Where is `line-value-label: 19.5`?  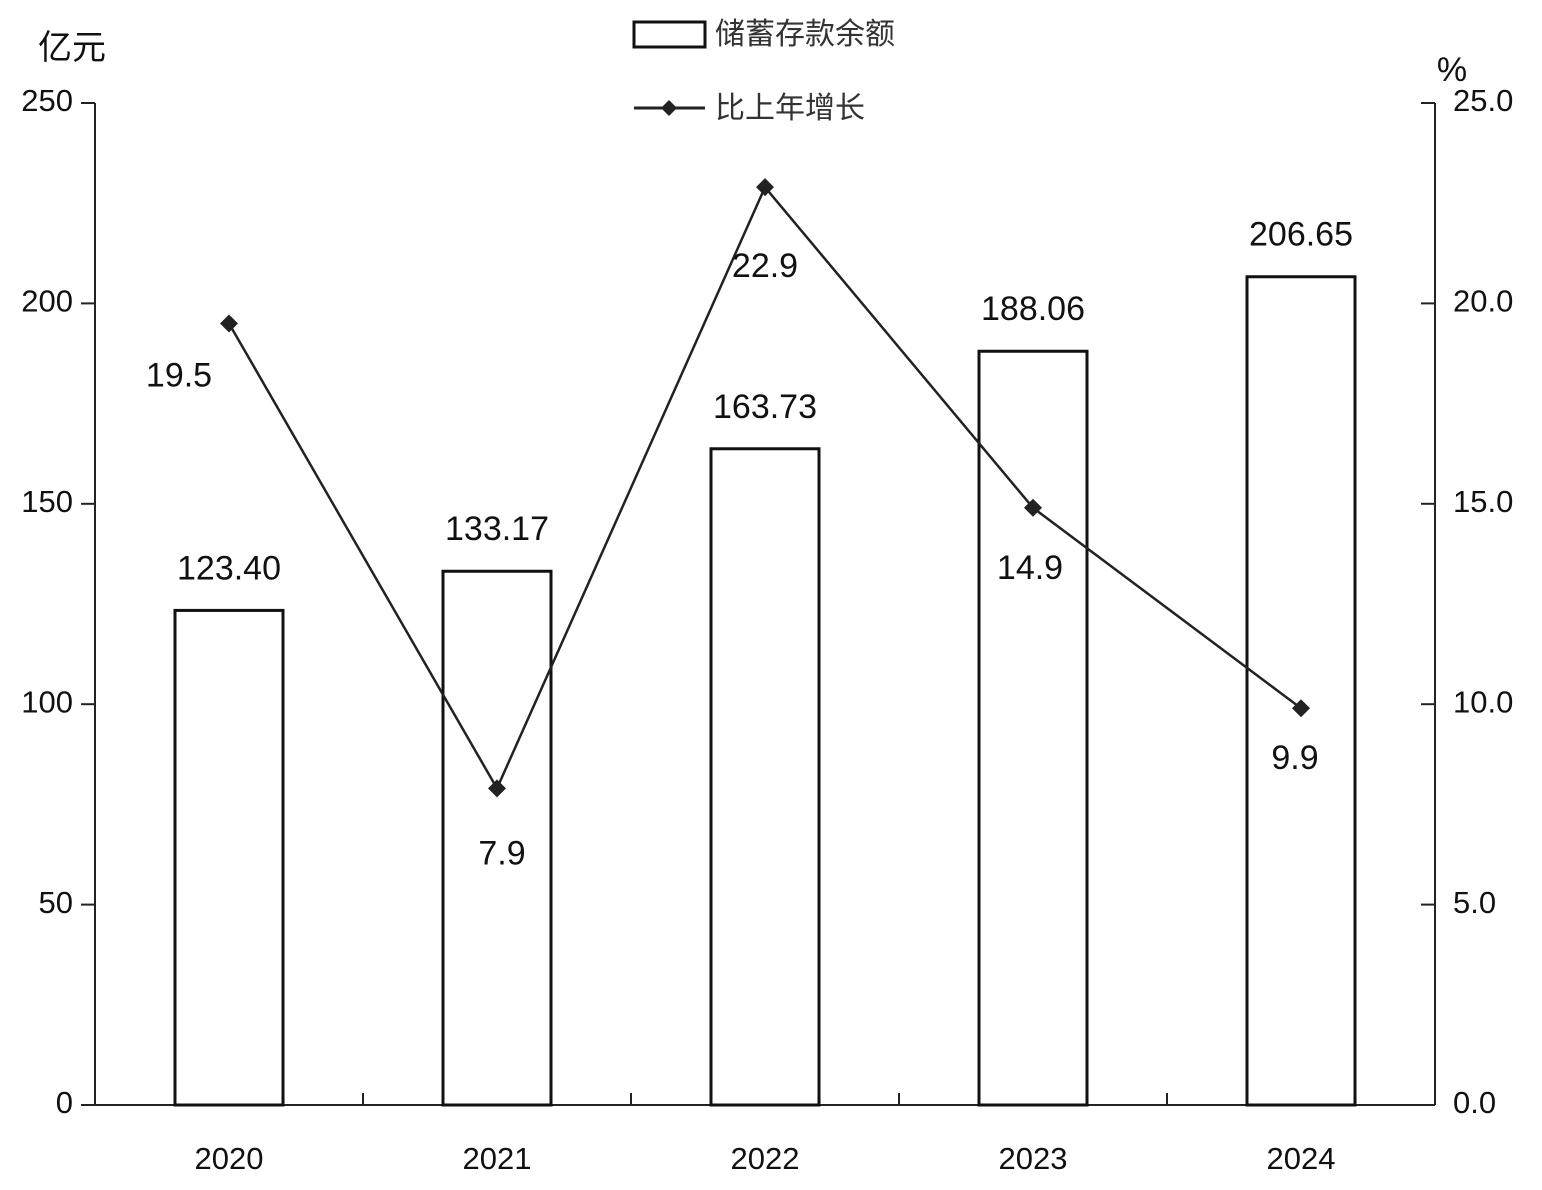
line-value-label: 19.5 is located at coordinates (179, 375).